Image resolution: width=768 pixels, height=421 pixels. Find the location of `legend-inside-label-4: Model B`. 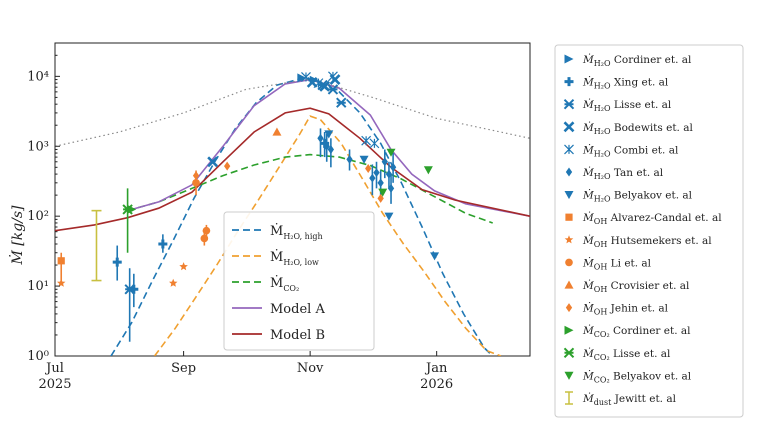

legend-inside-label-4: Model B is located at coordinates (297, 335).